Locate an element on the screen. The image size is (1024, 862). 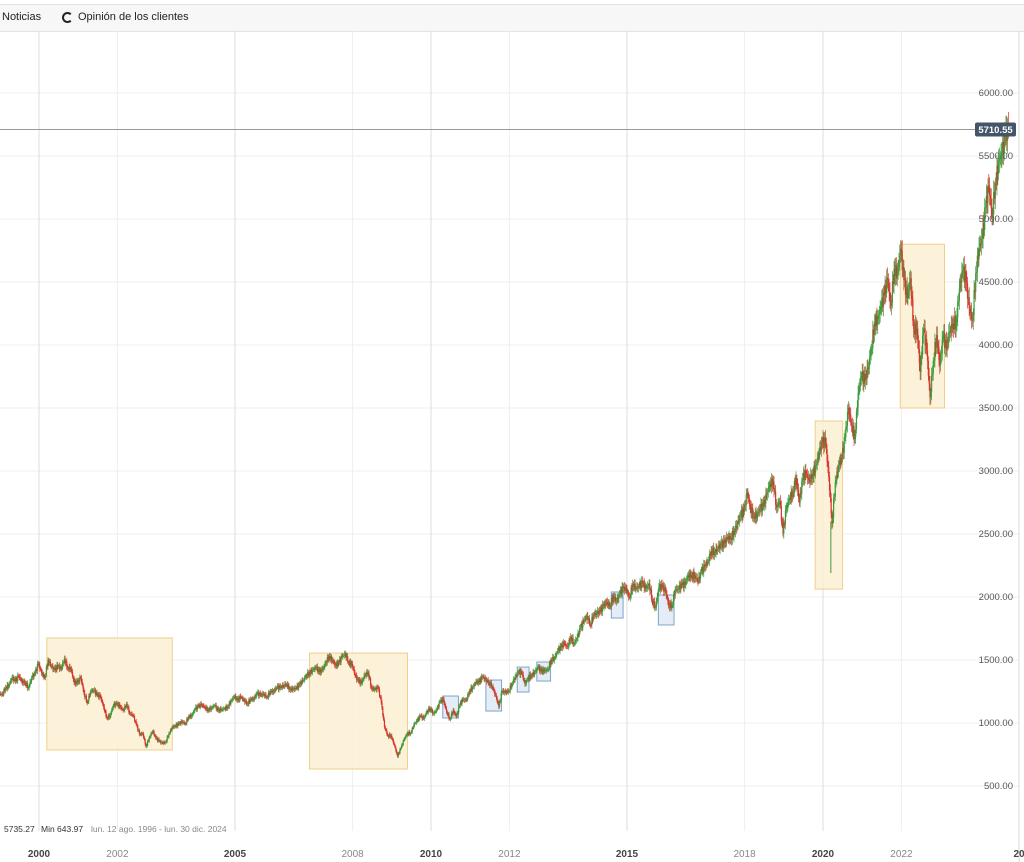
min-value: Min 643.97 is located at coordinates (62, 829).